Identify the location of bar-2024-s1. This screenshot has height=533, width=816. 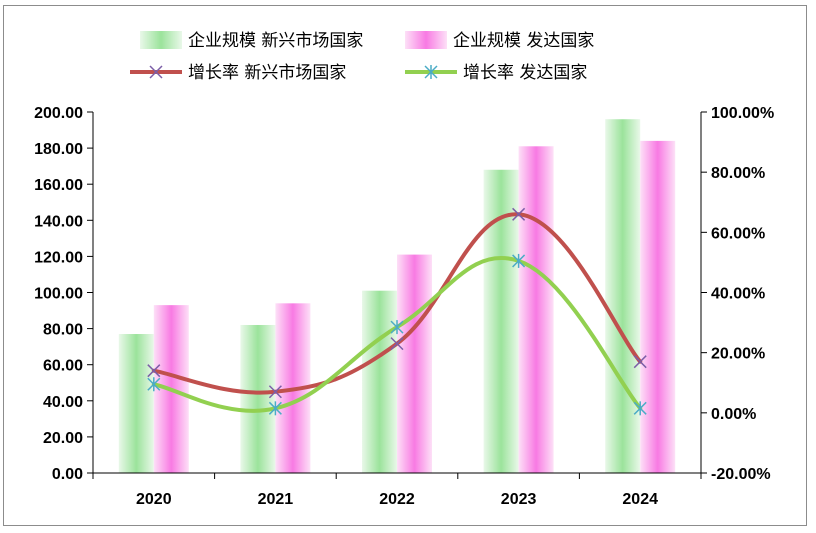
(658, 306).